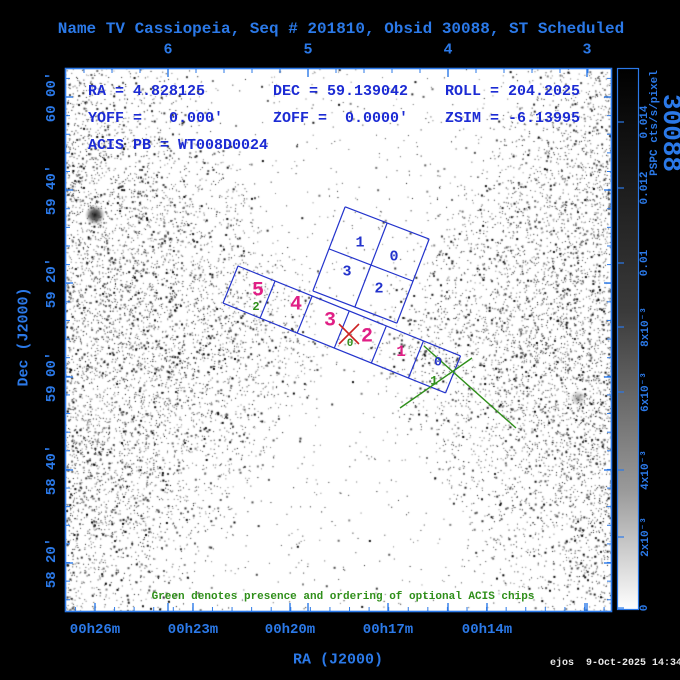 The width and height of the screenshot is (680, 680). What do you see at coordinates (646, 537) in the screenshot?
I see `colorbar-tick-label: 2x10⁻³` at bounding box center [646, 537].